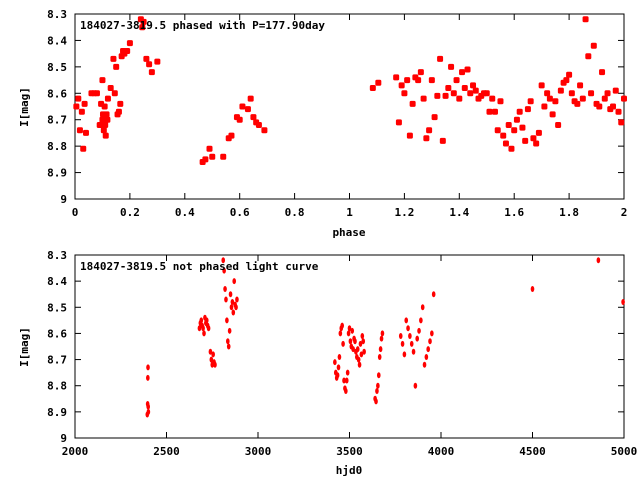 The height and width of the screenshot is (480, 640). I want to click on phased-x-axis-label: phase, so click(348, 232).